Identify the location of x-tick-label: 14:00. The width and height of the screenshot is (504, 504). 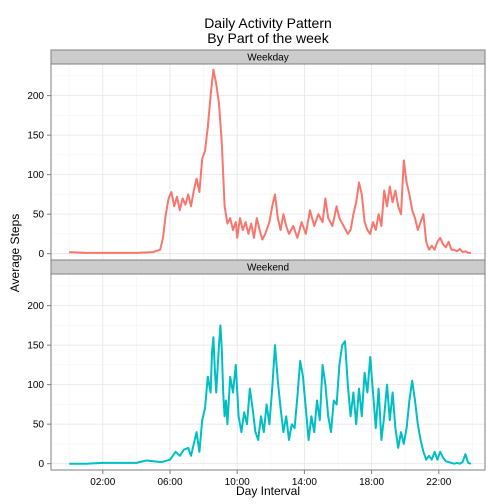
(304, 482).